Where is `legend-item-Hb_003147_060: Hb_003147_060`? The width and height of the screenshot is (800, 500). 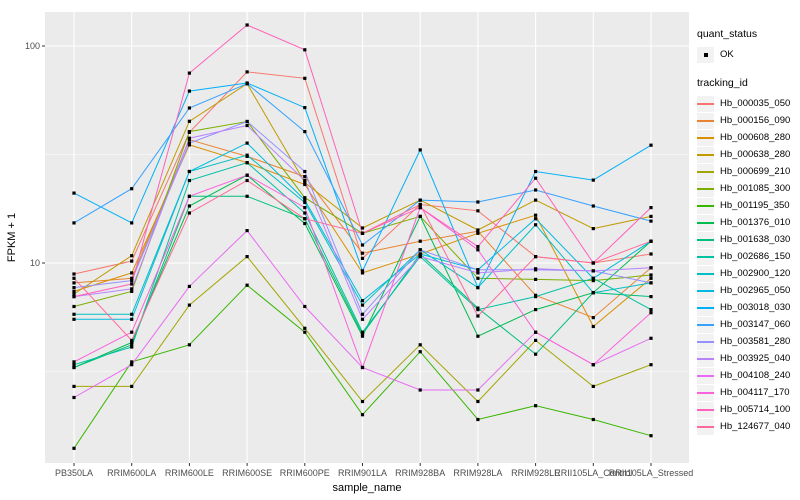
legend-item-Hb_003147_060: Hb_003147_060 is located at coordinates (747, 324).